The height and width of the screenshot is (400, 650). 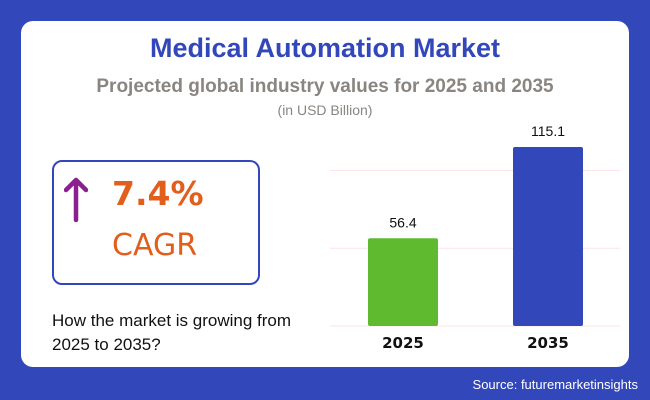 I want to click on data-label: 115.1, so click(x=548, y=131).